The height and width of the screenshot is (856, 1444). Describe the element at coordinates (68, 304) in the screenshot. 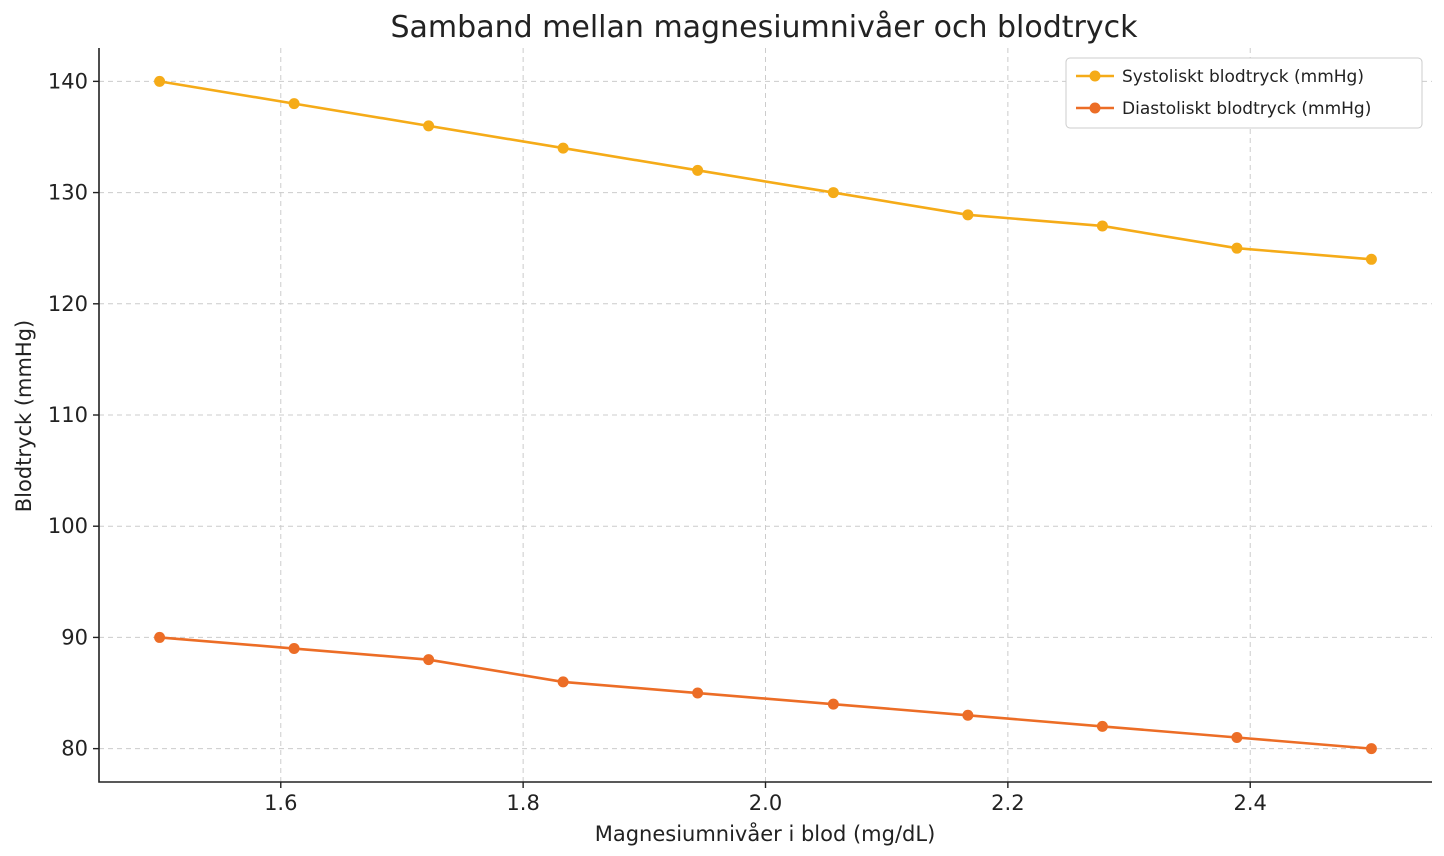

I see `y-tick-label: 120` at that location.